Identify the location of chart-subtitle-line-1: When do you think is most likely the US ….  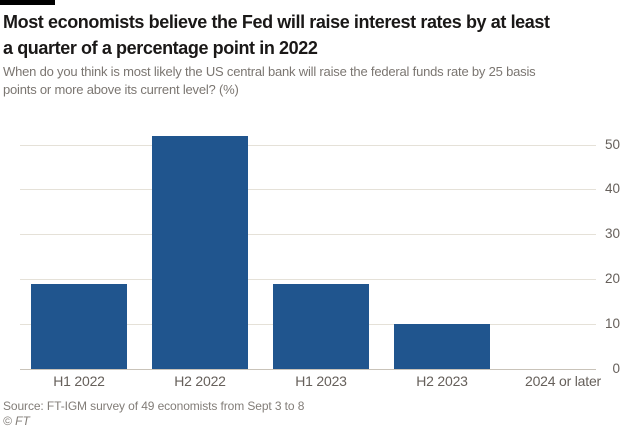
(269, 71).